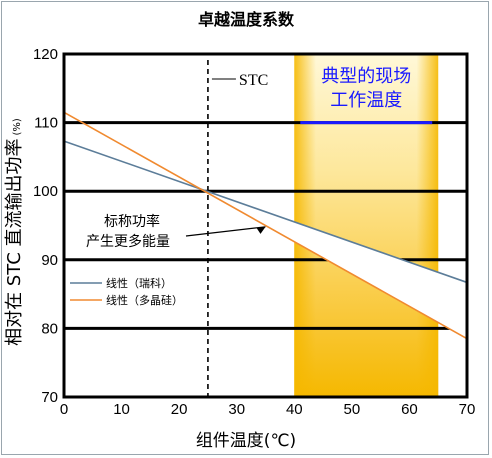 The image size is (492, 458). What do you see at coordinates (121, 409) in the screenshot?
I see `x-tick-10: 10` at bounding box center [121, 409].